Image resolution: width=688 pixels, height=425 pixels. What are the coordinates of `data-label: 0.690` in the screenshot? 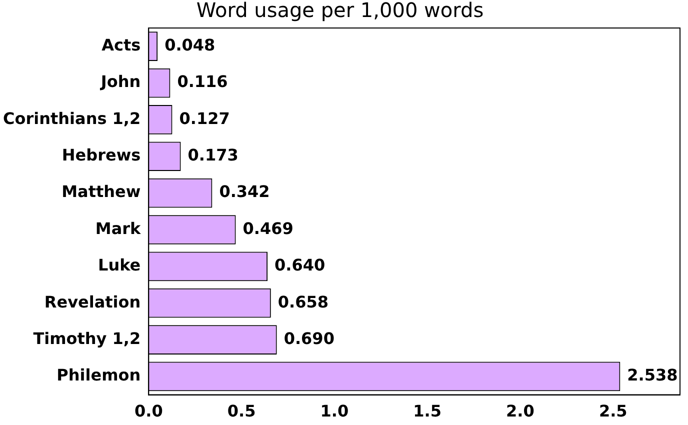 It's located at (309, 338).